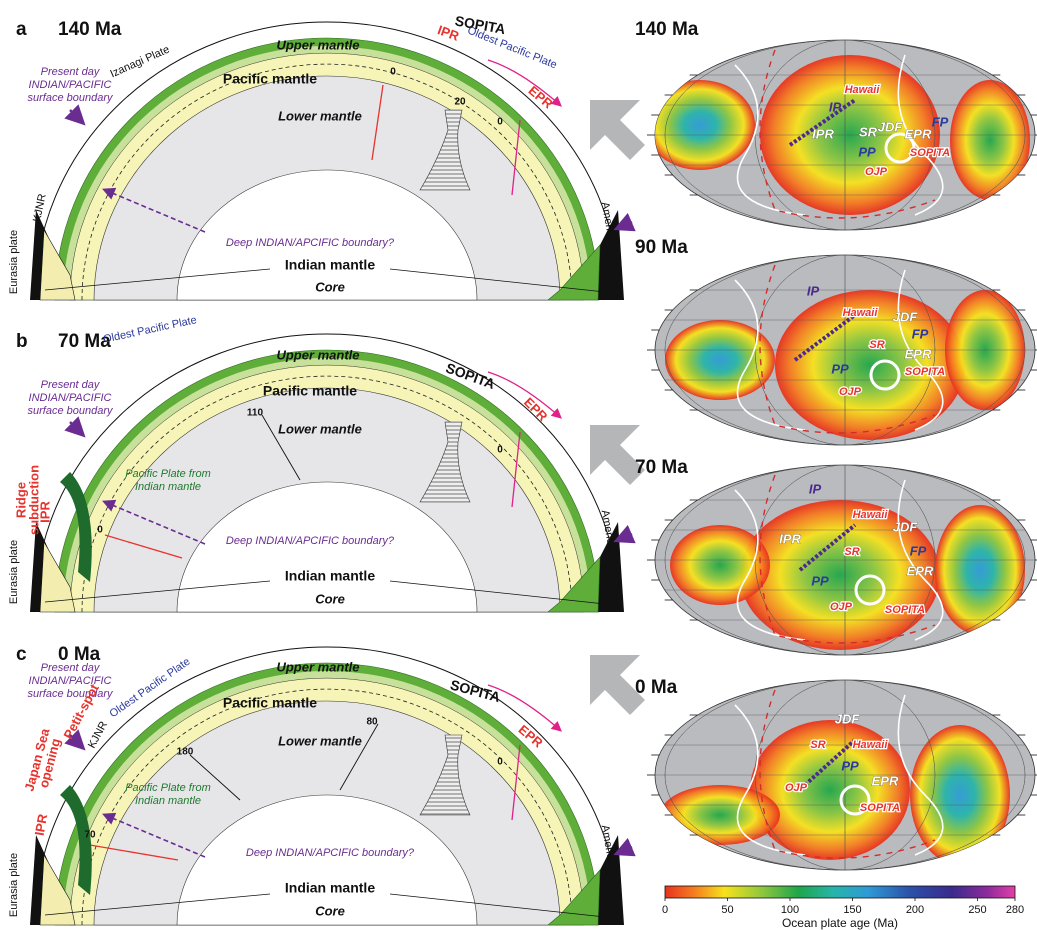 The height and width of the screenshot is (930, 1037). Describe the element at coordinates (512, 47) in the screenshot. I see `label: Oldest Pacific Plate` at that location.